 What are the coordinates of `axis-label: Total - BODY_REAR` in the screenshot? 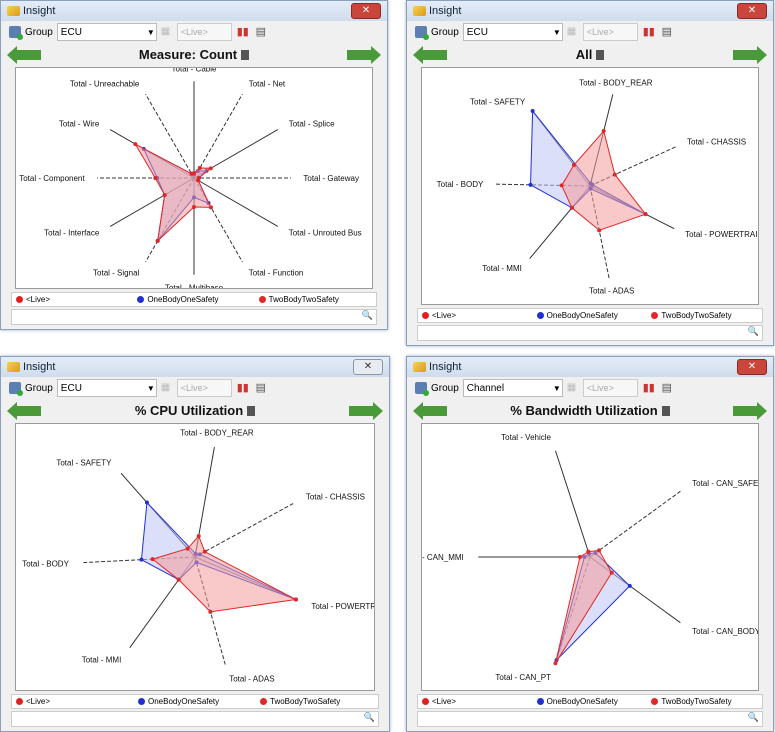 It's located at (616, 82).